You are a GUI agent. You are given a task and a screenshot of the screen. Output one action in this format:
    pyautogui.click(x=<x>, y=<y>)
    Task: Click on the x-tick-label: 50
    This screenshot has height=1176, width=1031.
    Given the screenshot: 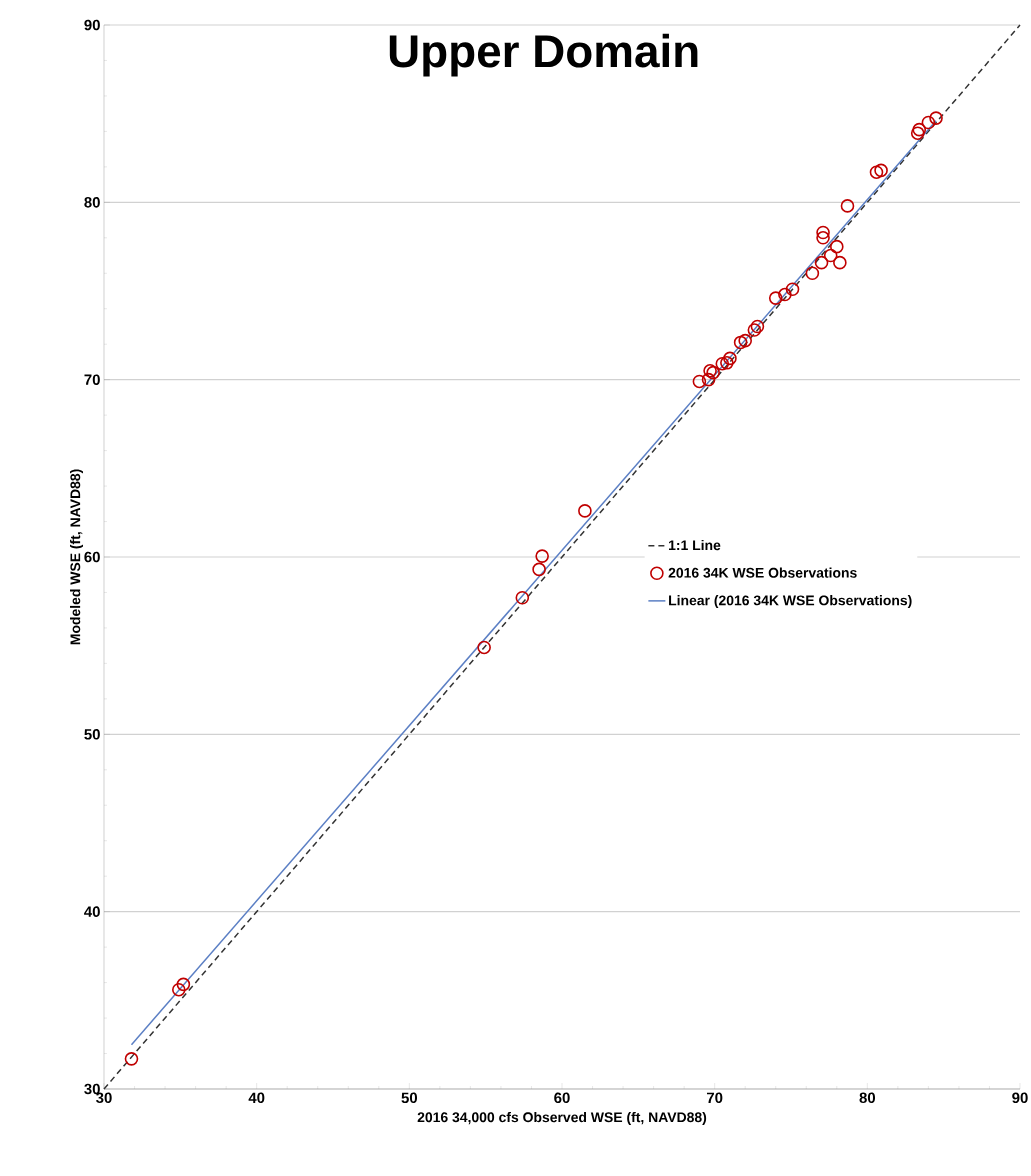 What is the action you would take?
    pyautogui.click(x=409, y=1098)
    